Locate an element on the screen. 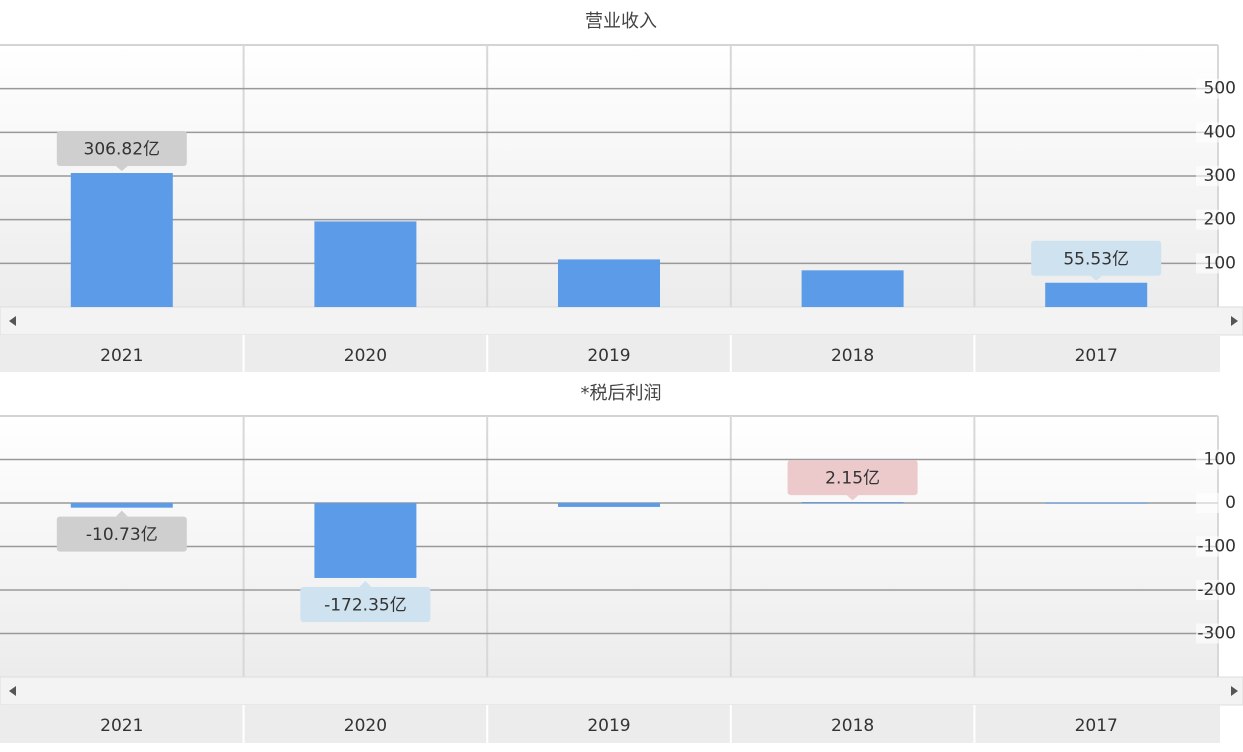 The height and width of the screenshot is (752, 1243). y-tick-label: -100 is located at coordinates (1216, 547).